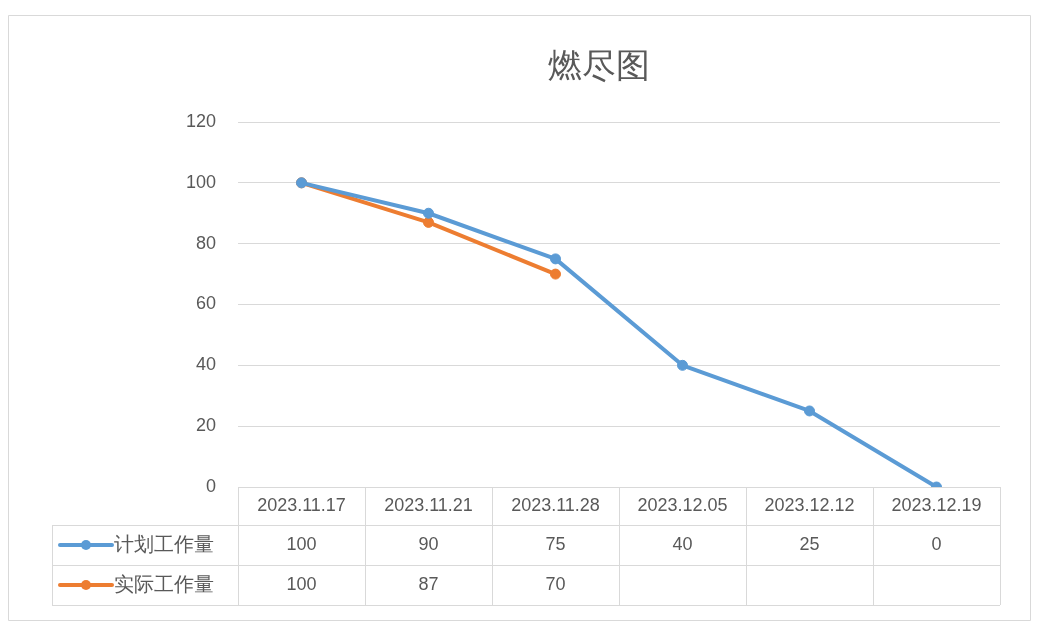 This screenshot has width=1045, height=639. Describe the element at coordinates (555, 583) in the screenshot. I see `data-label: 70` at that location.